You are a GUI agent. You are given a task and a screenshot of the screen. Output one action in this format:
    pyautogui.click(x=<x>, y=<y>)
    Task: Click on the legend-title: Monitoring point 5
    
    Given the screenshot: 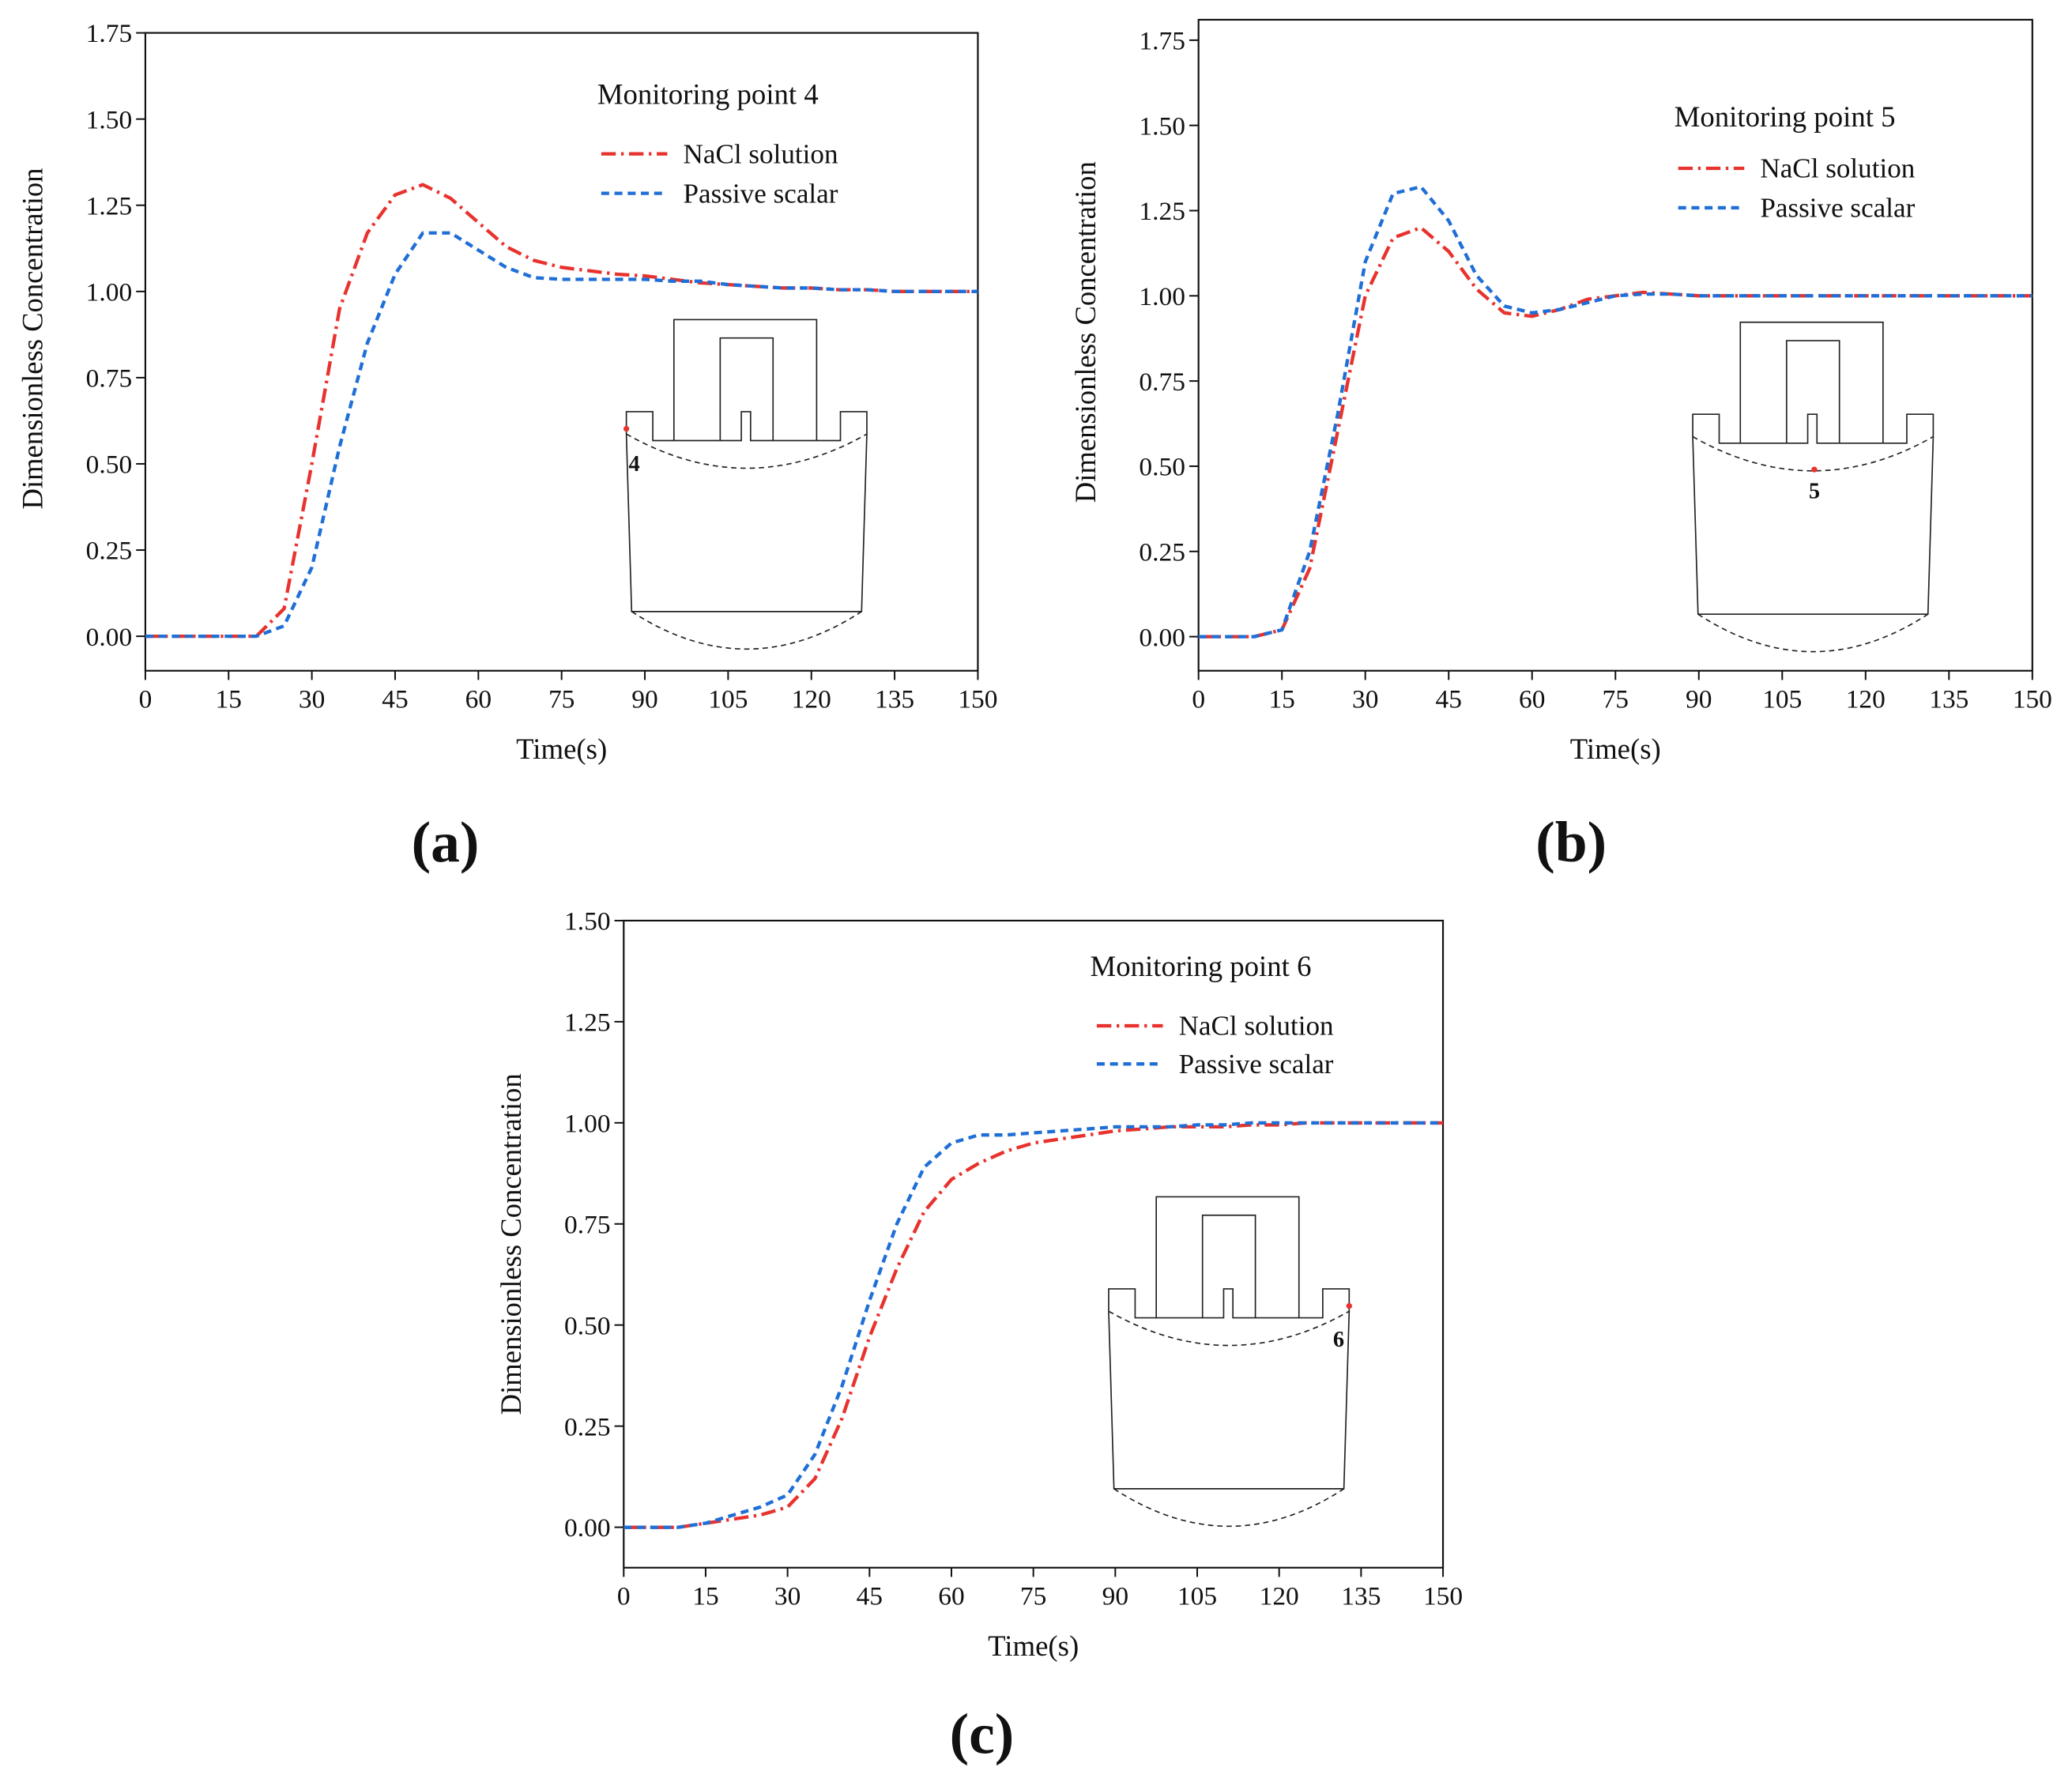 What is the action you would take?
    pyautogui.click(x=1785, y=116)
    